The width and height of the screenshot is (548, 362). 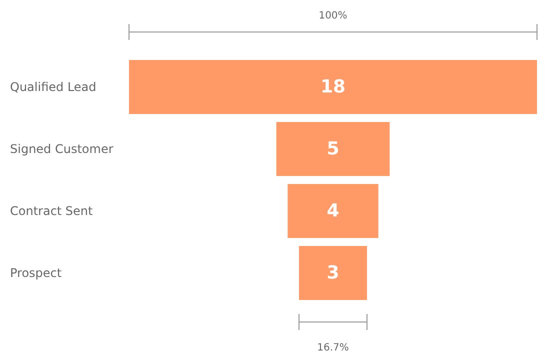 I want to click on category-label: Prospect, so click(x=36, y=273).